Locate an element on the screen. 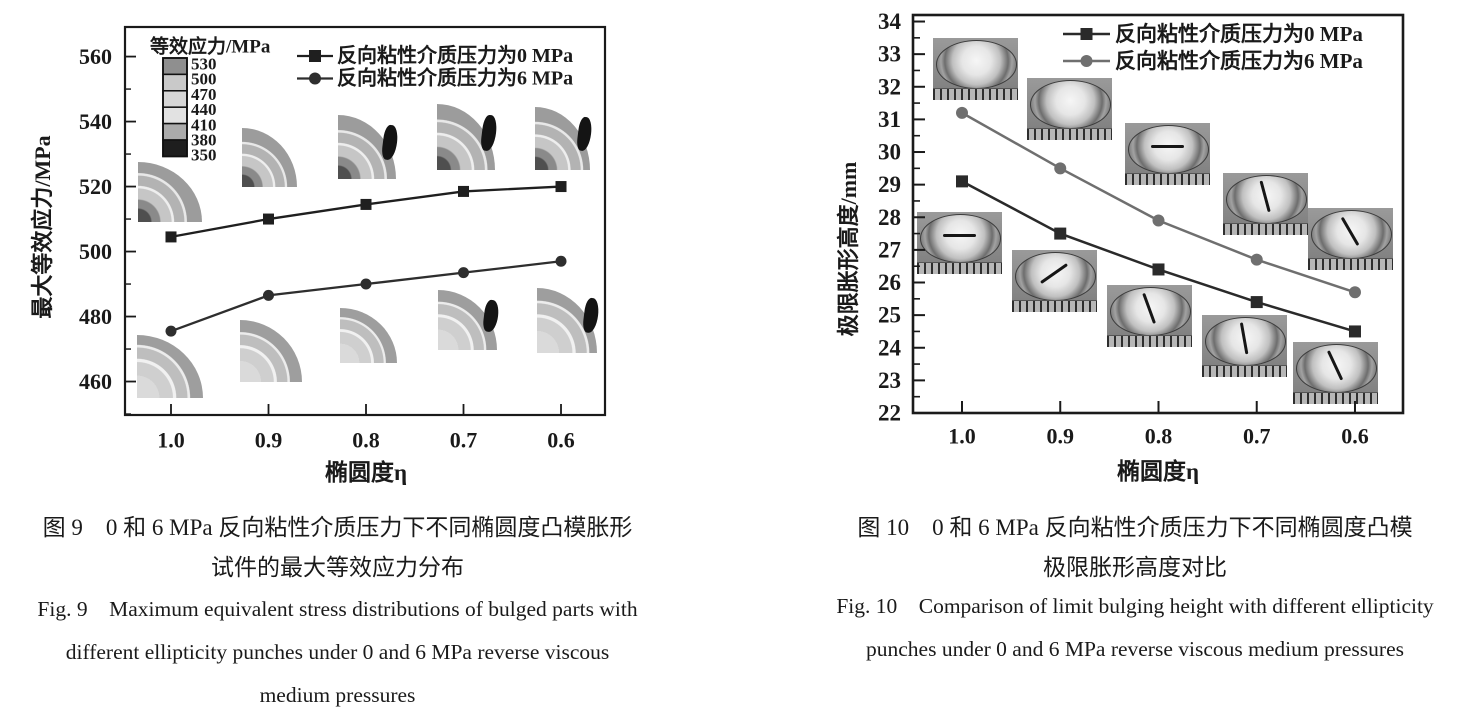  x-tick-label: 1.0 is located at coordinates (171, 440).